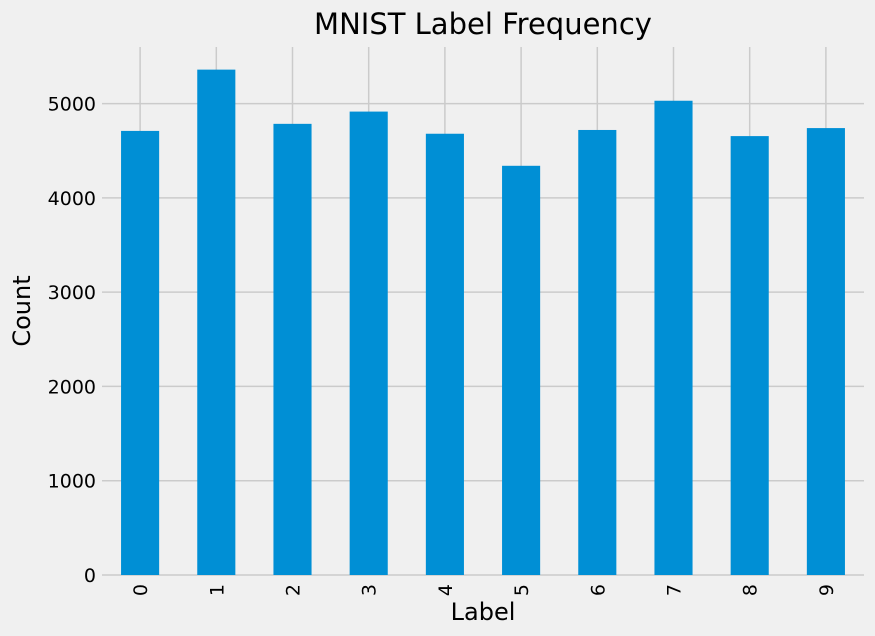  What do you see at coordinates (751, 590) in the screenshot?
I see `x-tick-label: 8` at bounding box center [751, 590].